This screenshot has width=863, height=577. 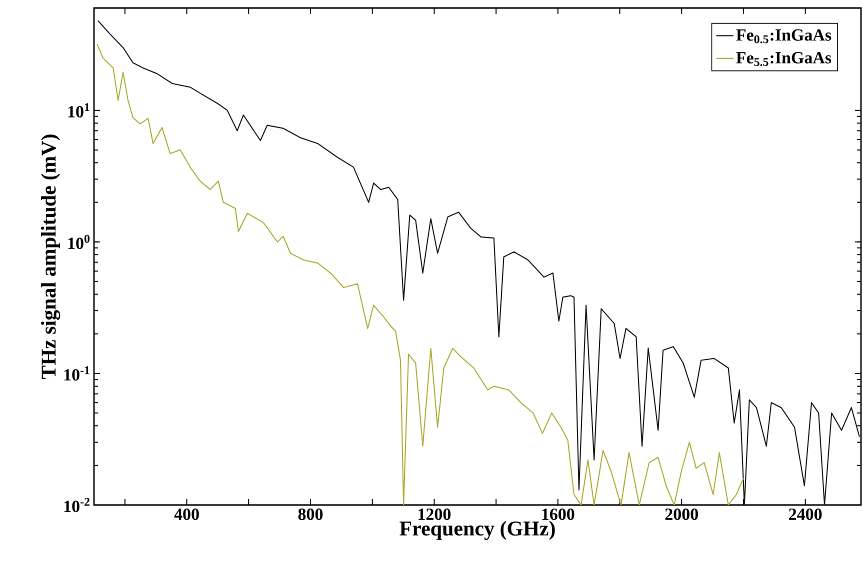 I want to click on x-tick-label: 800, so click(x=310, y=514).